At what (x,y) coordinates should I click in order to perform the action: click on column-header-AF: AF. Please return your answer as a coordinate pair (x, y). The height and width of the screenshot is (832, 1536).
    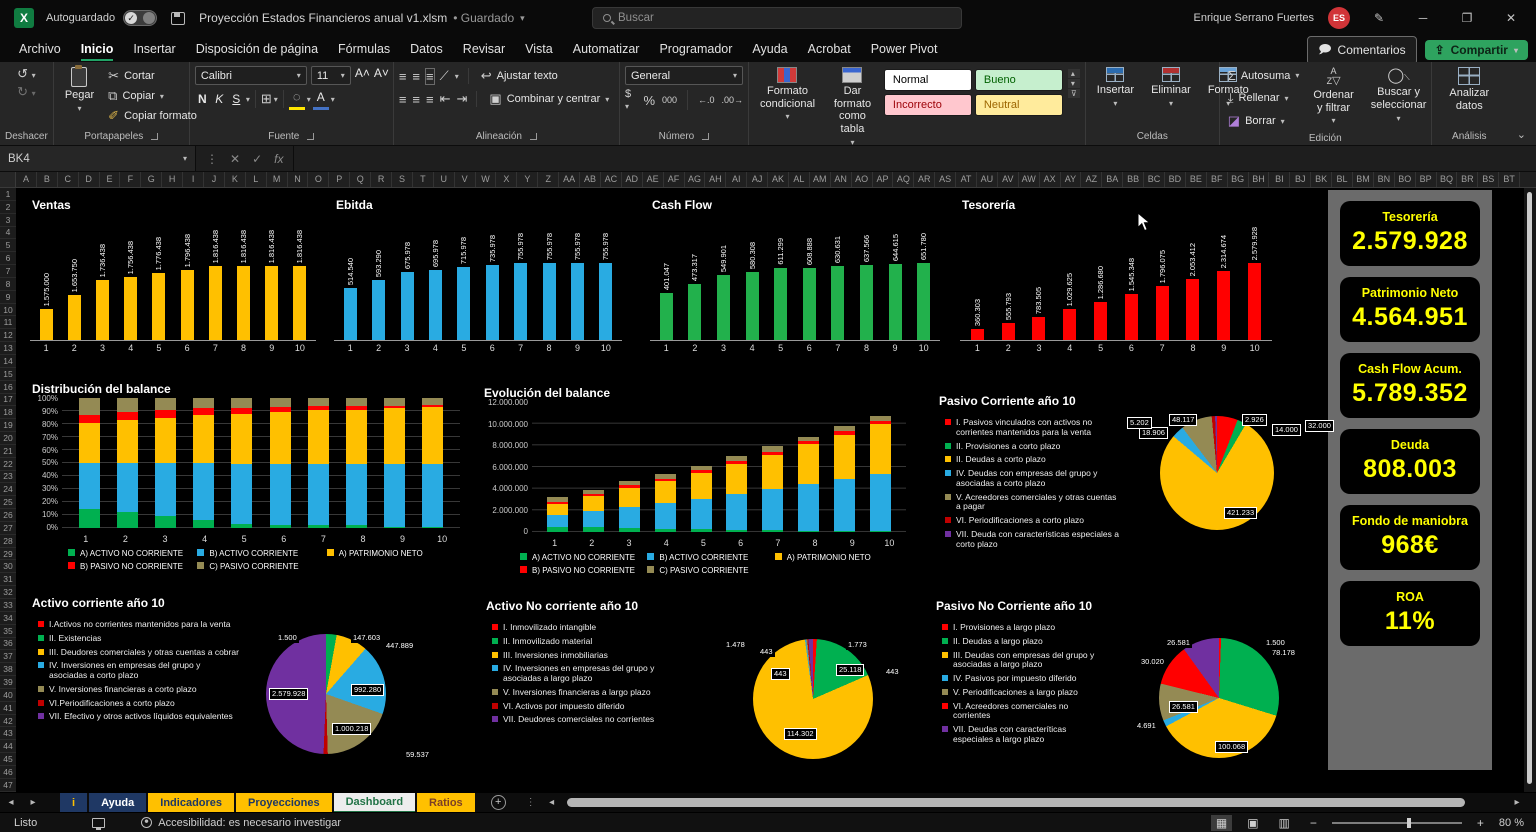
    Looking at the image, I should click on (674, 179).